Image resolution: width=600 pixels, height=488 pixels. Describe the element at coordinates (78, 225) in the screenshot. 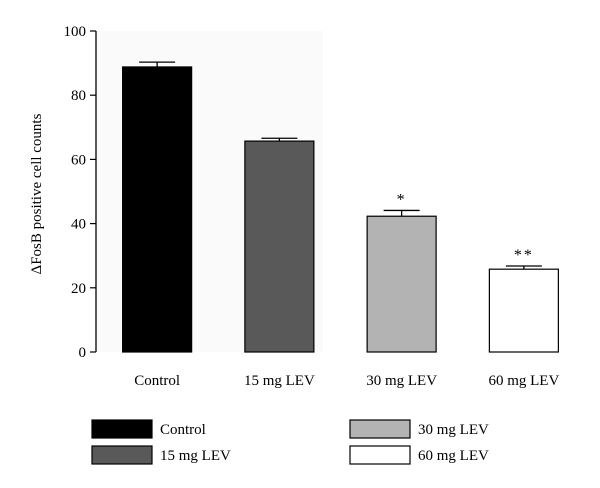

I see `y-tick-label: 40` at that location.